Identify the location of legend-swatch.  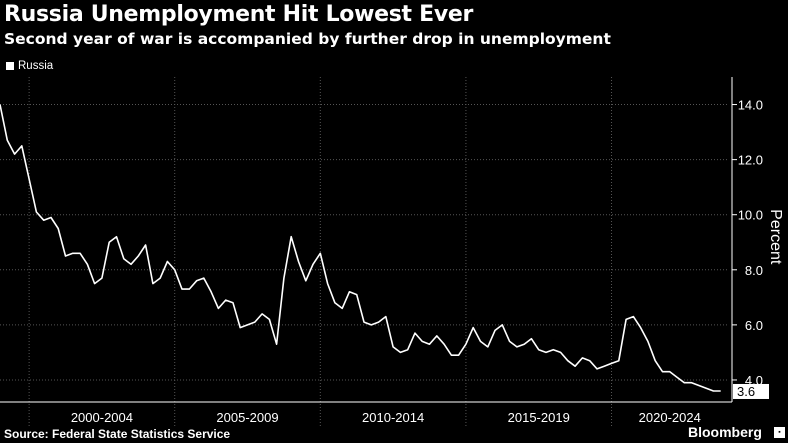
(10, 66).